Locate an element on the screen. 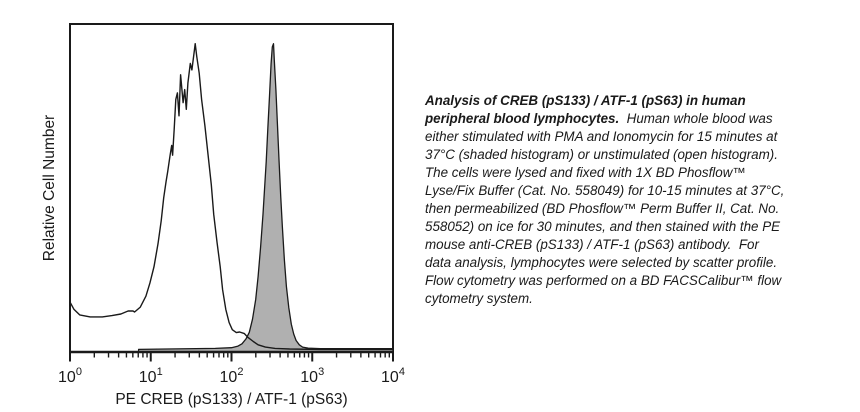 This screenshot has width=860, height=412. x-tick-label: 10³ is located at coordinates (312, 376).